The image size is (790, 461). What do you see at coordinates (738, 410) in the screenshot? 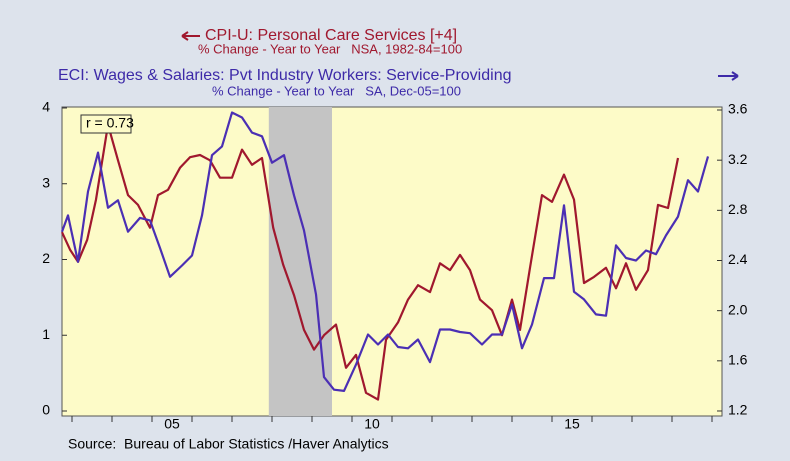
I see `y2-tick-label: 1.2` at bounding box center [738, 410].